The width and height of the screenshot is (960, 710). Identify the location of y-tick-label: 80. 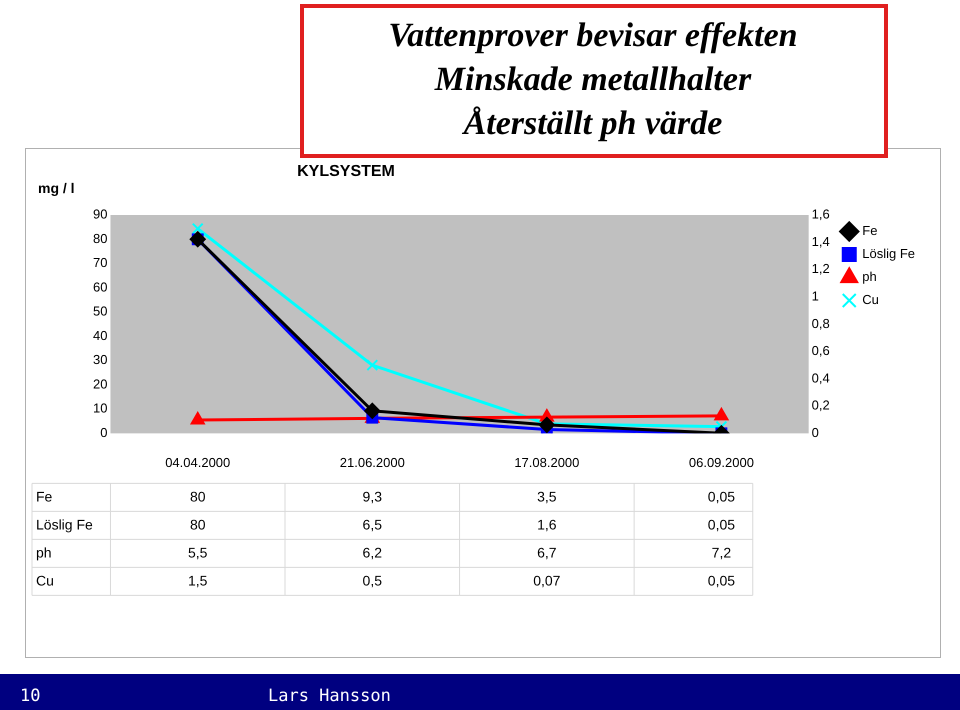
(100, 238).